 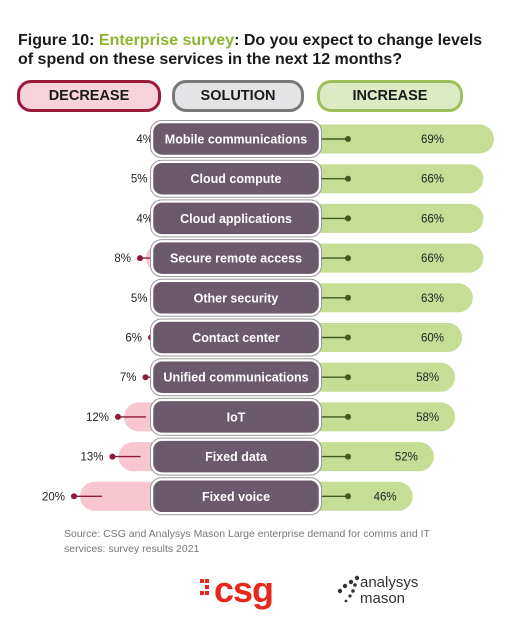 I want to click on increase-value-label: 60%, so click(x=432, y=339).